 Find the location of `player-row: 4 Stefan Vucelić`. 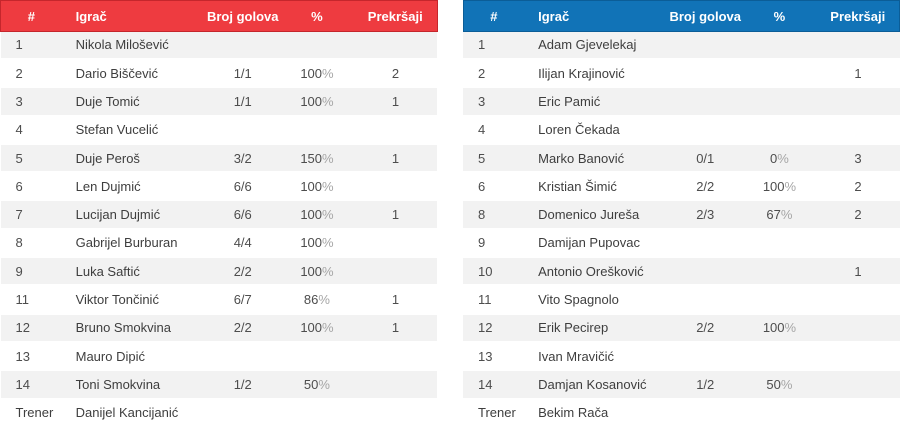

player-row: 4 Stefan Vucelić is located at coordinates (218, 130).